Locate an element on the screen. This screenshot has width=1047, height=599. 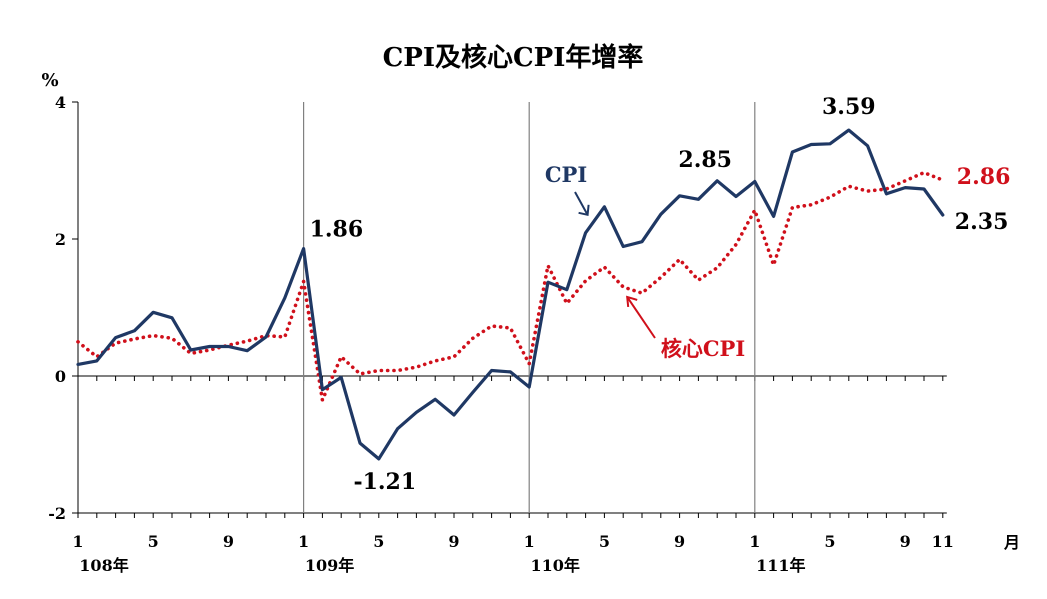
year-label: 109年 is located at coordinates (329, 565).